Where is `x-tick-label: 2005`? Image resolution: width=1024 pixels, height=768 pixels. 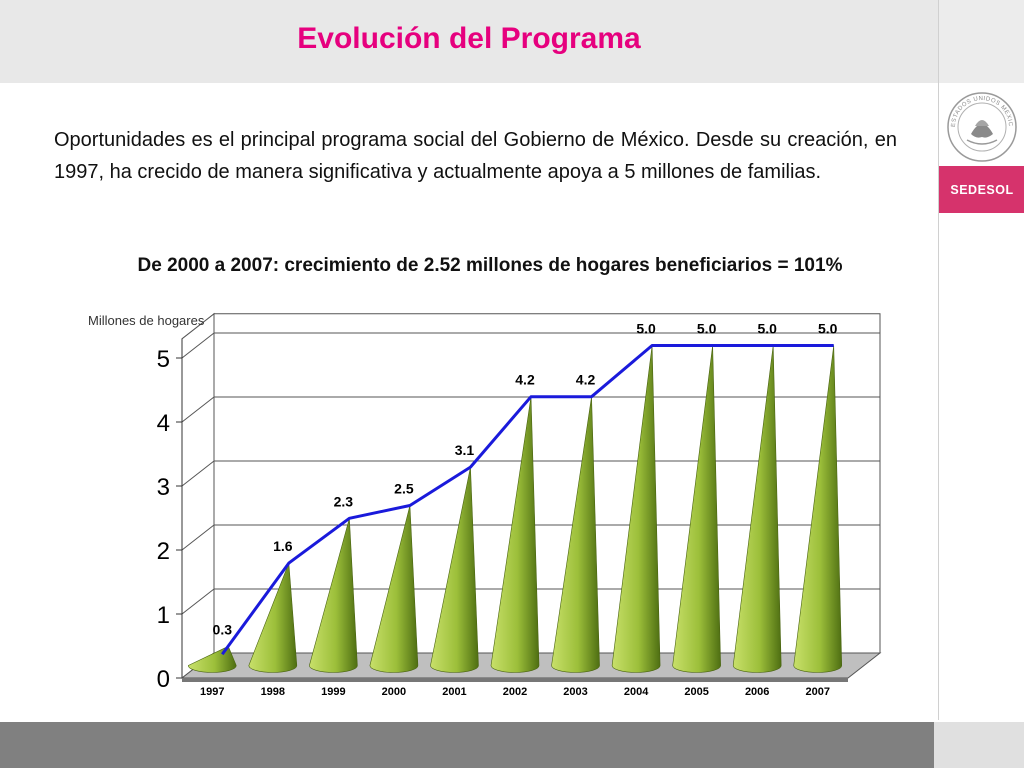
x-tick-label: 2005 is located at coordinates (696, 692).